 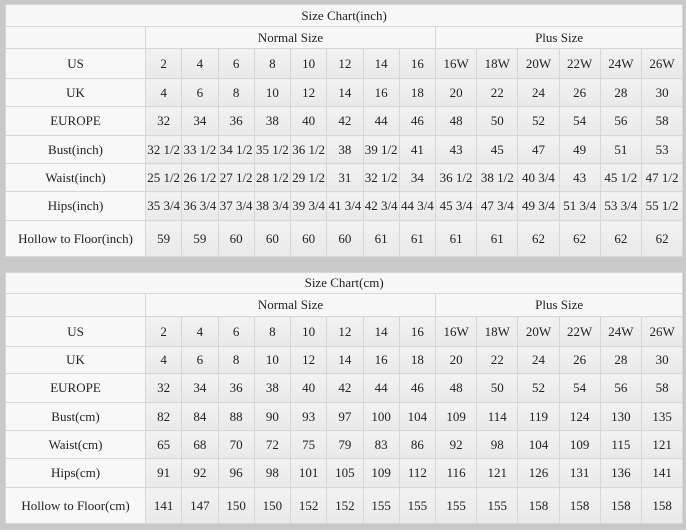 What do you see at coordinates (497, 388) in the screenshot?
I see `size-value-cell: 50` at bounding box center [497, 388].